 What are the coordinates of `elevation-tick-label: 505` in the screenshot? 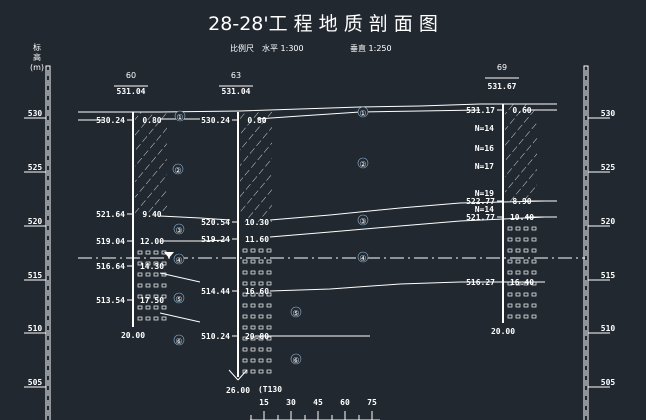 It's located at (608, 382).